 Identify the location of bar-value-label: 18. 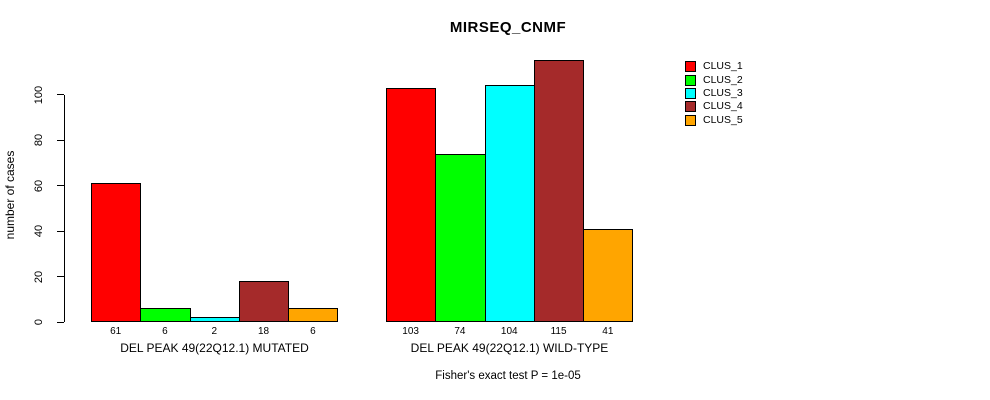
(263, 331).